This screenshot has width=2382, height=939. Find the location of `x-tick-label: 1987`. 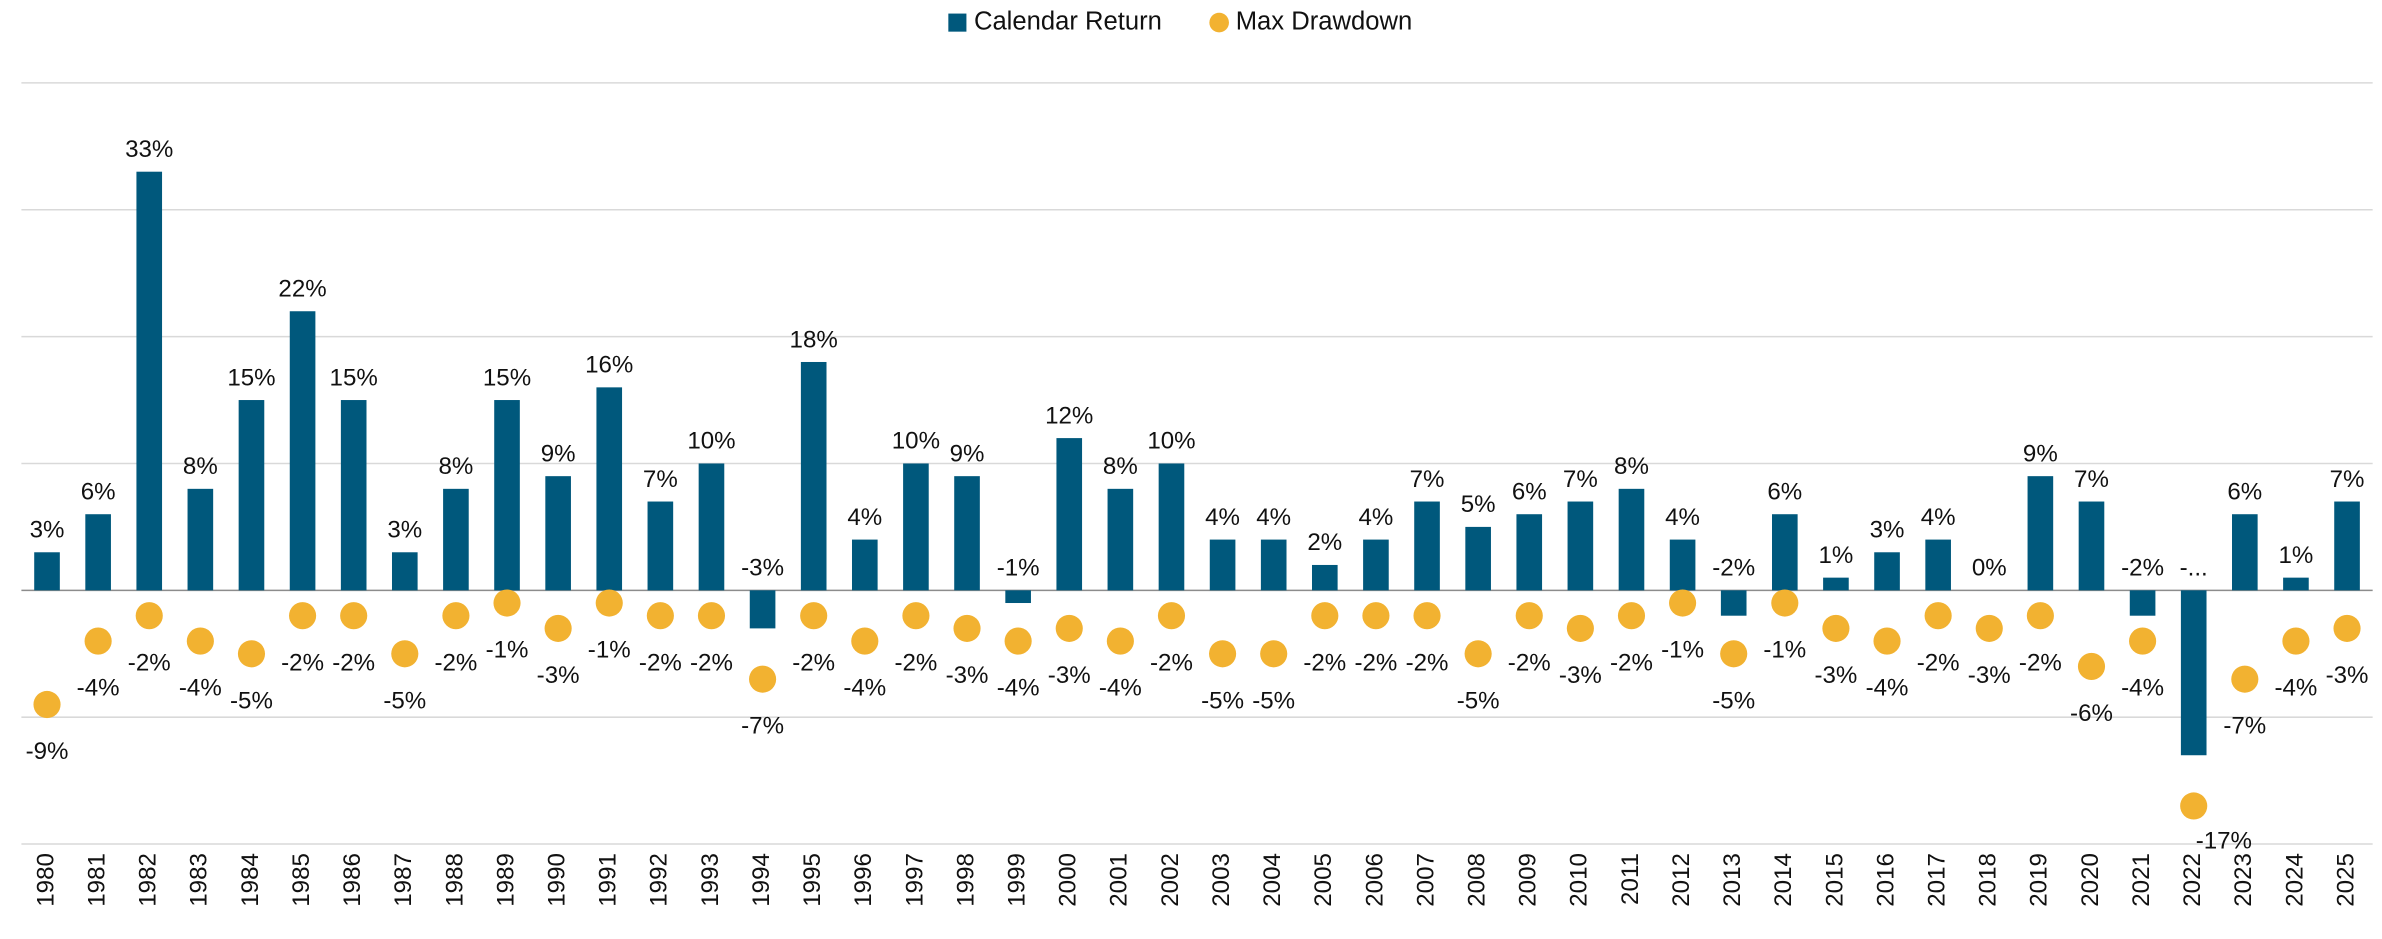

x-tick-label: 1987 is located at coordinates (403, 880).